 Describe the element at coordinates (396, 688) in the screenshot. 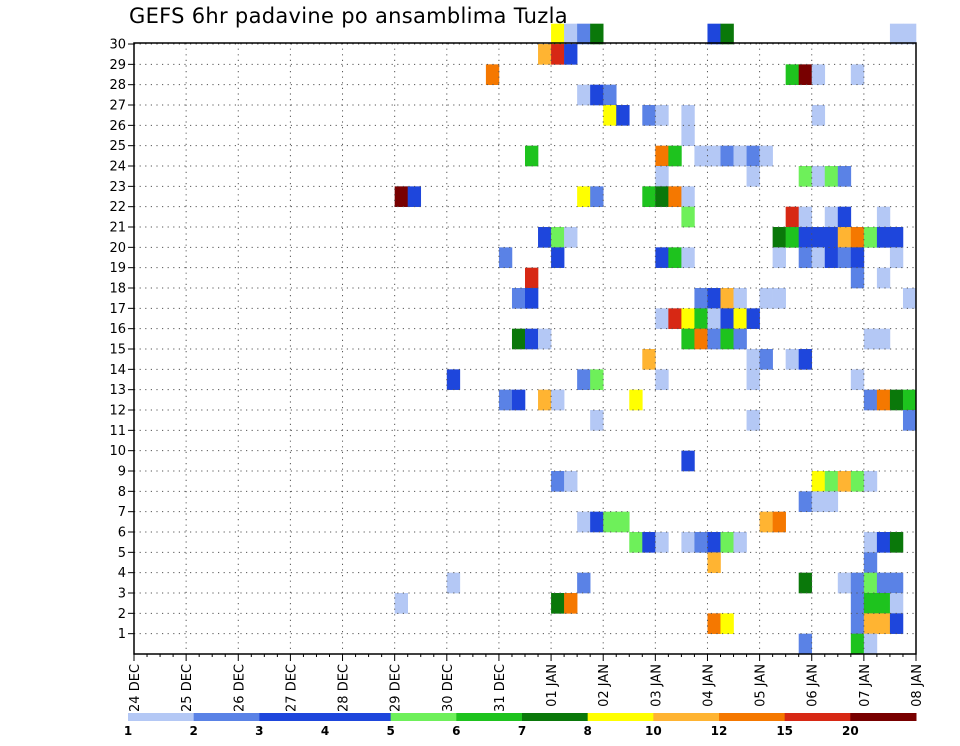

I see `x-tick-label: 29 DEC` at that location.